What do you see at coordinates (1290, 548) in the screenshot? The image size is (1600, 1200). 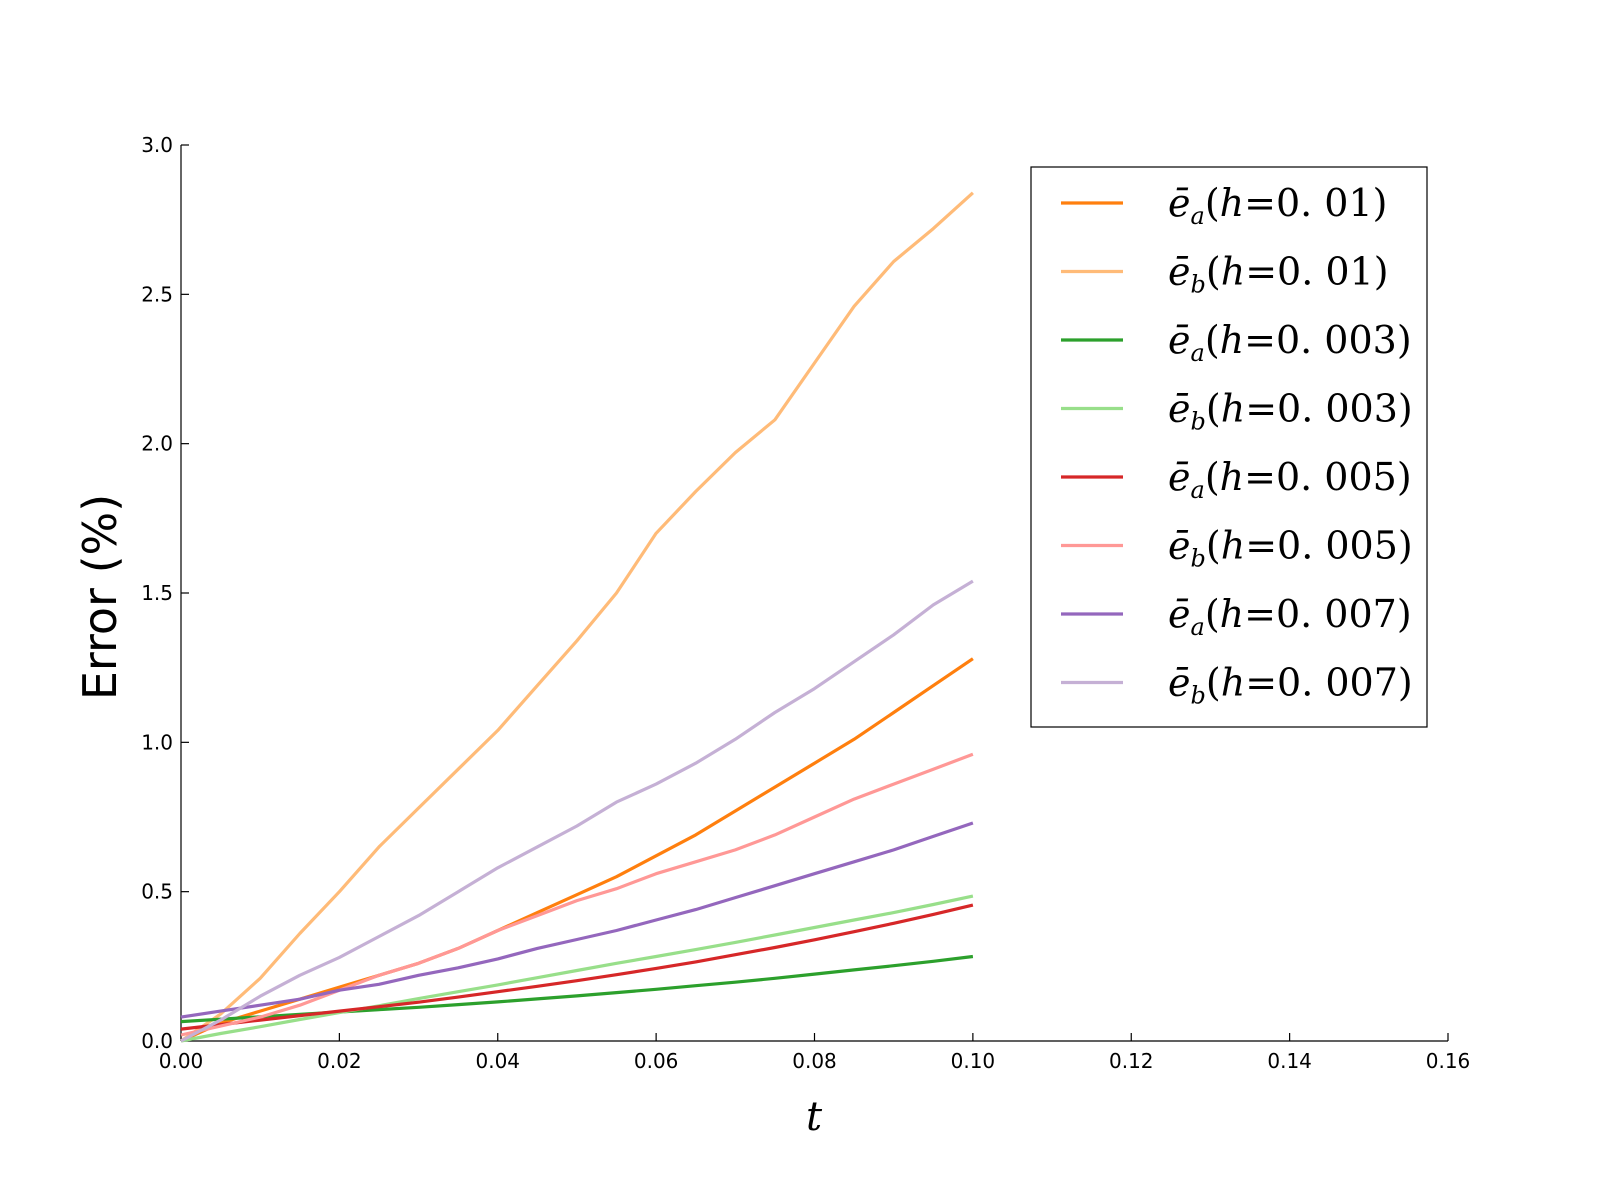 I see `legend-entry-label: ēb(h=0. 005)` at bounding box center [1290, 548].